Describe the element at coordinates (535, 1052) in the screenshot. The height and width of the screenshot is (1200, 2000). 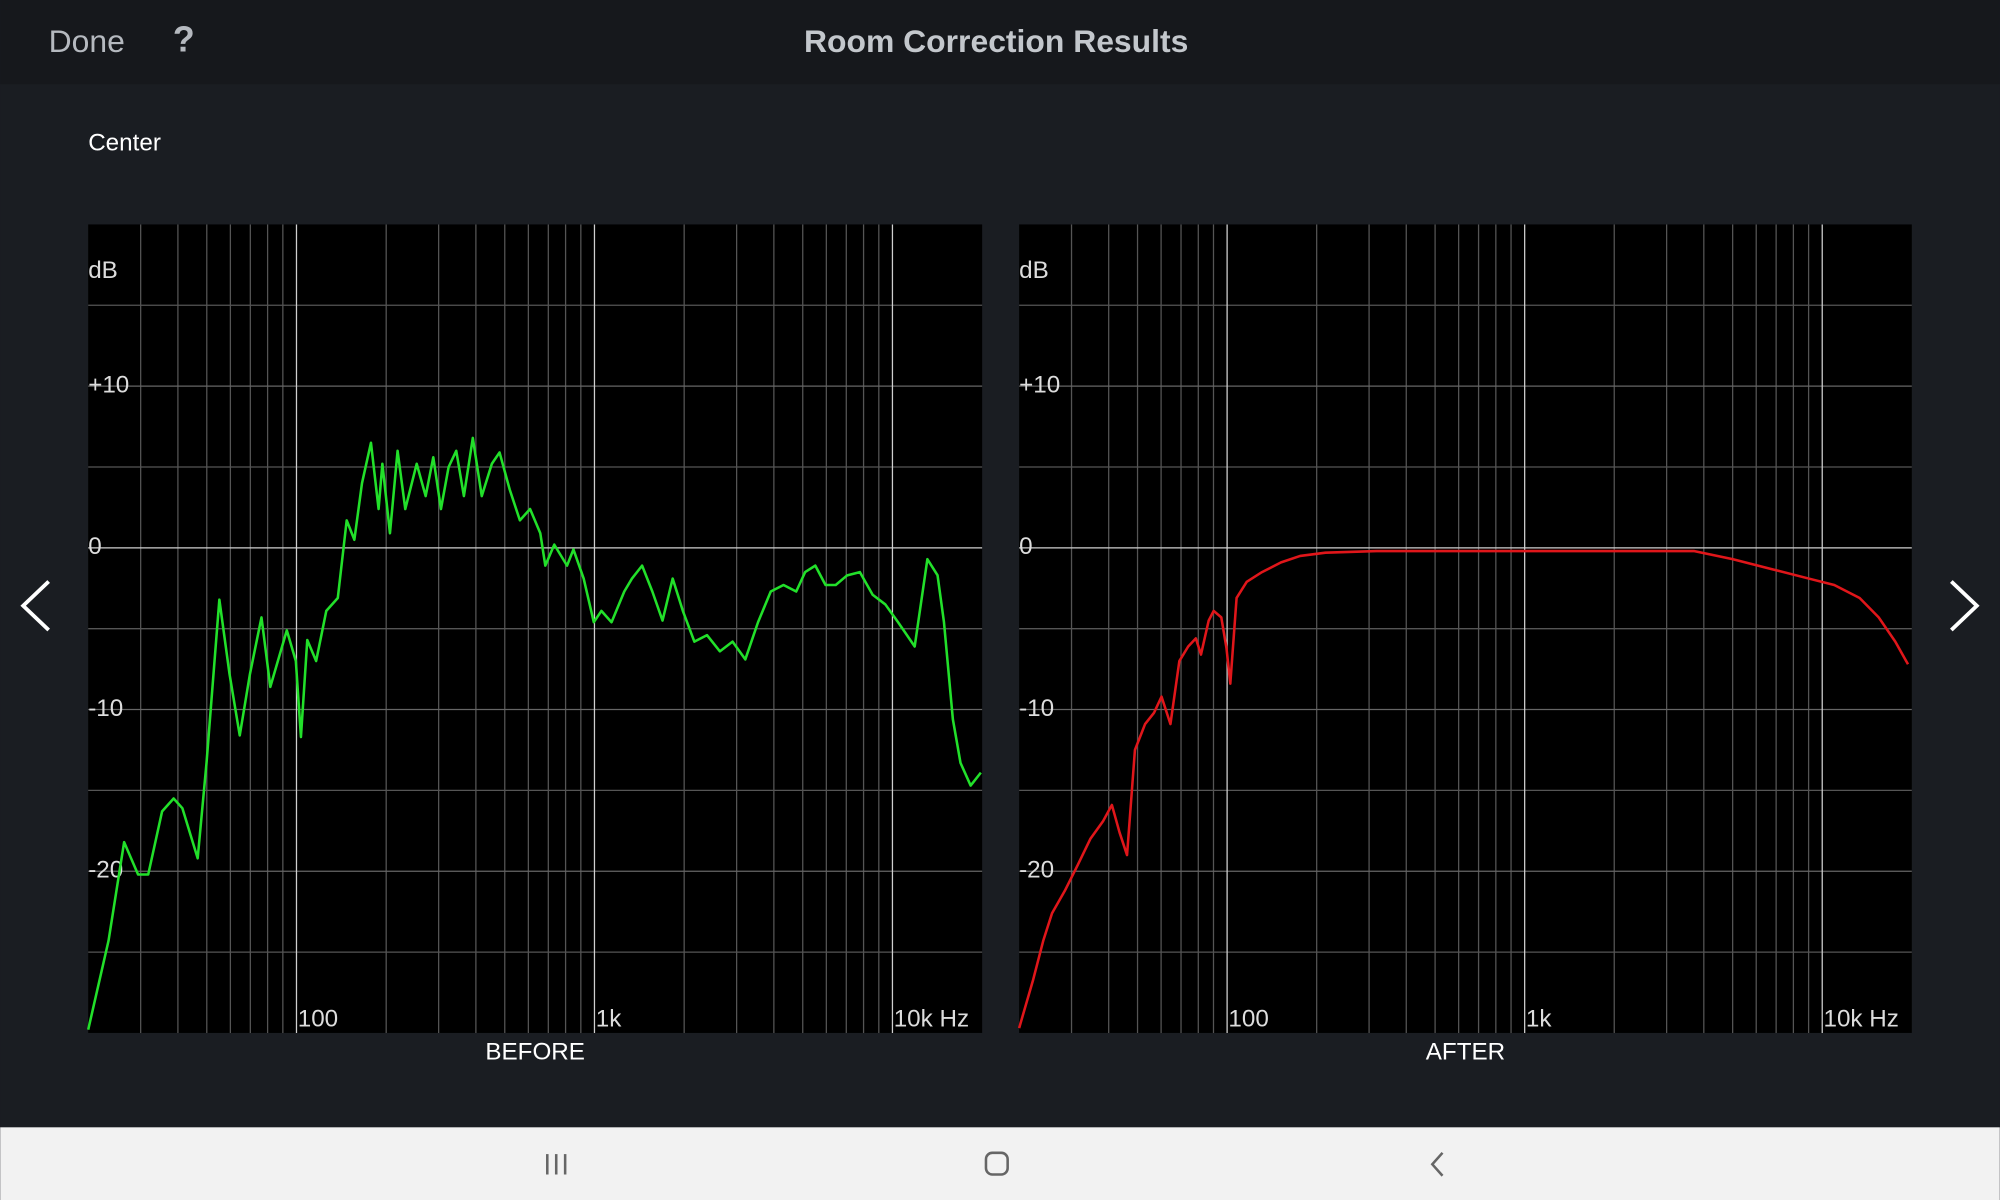
I see `chart-caption: BEFORE` at that location.